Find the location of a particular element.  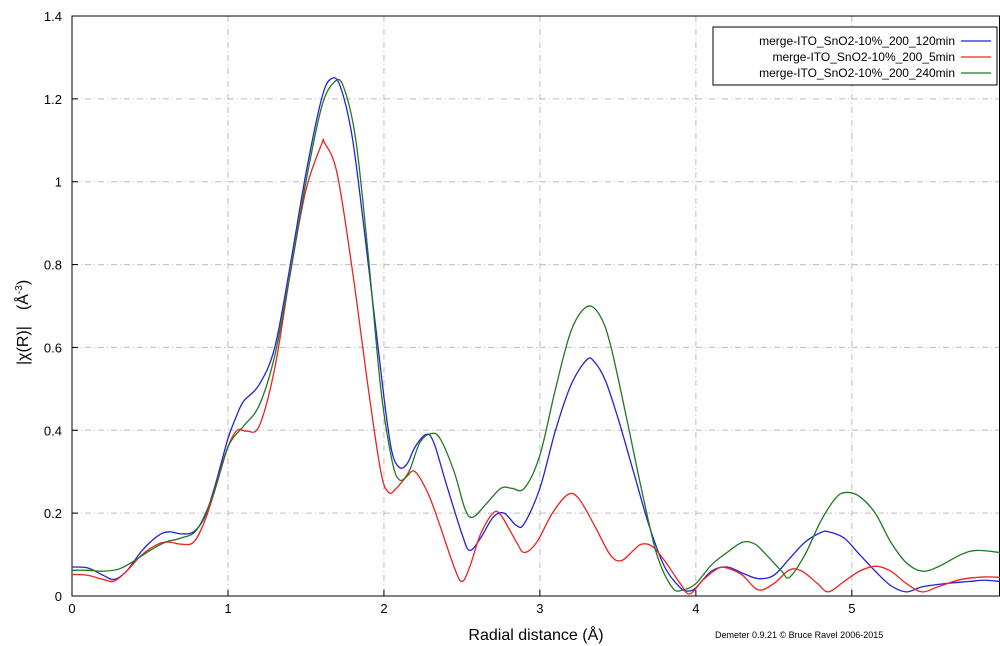

x-tick-label: 4 is located at coordinates (695, 608).